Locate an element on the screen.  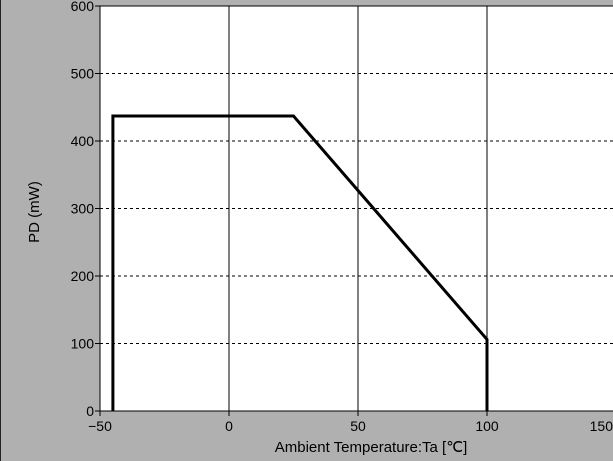
y-tick-label: 500 is located at coordinates (83, 74).